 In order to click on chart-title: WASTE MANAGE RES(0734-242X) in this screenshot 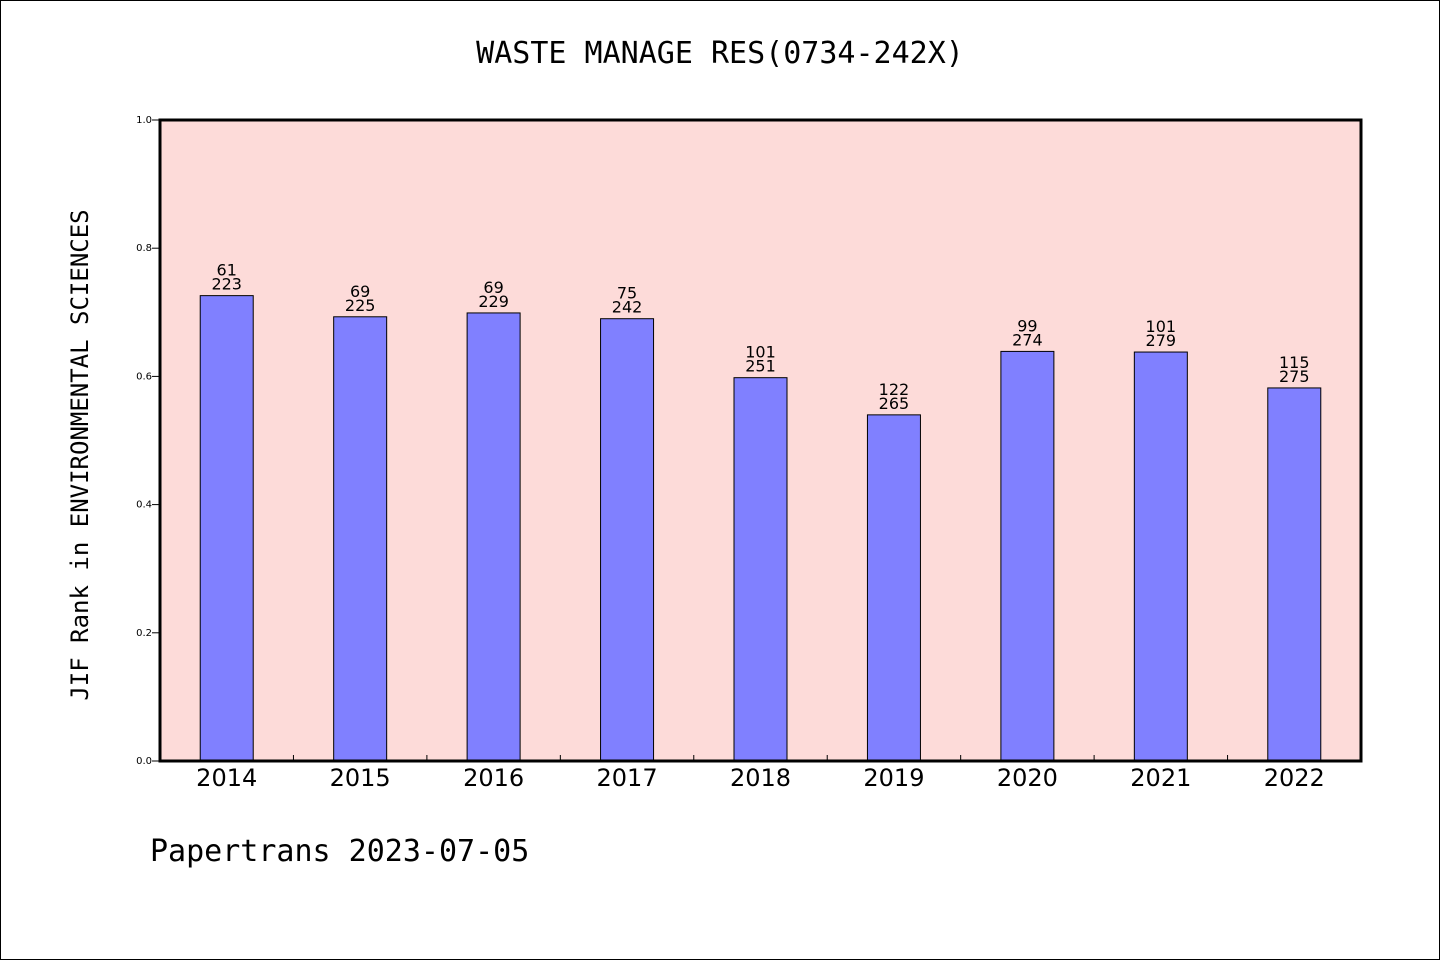, I will do `click(720, 53)`.